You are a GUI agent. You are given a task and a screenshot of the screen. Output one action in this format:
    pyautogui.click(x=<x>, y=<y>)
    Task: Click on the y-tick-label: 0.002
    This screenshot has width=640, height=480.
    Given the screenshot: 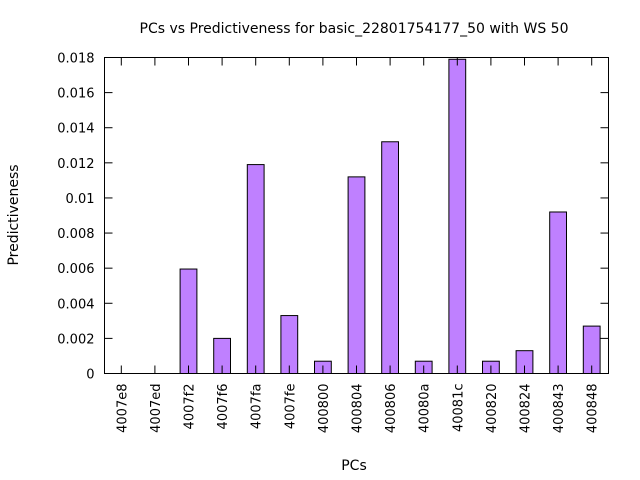 What is the action you would take?
    pyautogui.click(x=75, y=339)
    